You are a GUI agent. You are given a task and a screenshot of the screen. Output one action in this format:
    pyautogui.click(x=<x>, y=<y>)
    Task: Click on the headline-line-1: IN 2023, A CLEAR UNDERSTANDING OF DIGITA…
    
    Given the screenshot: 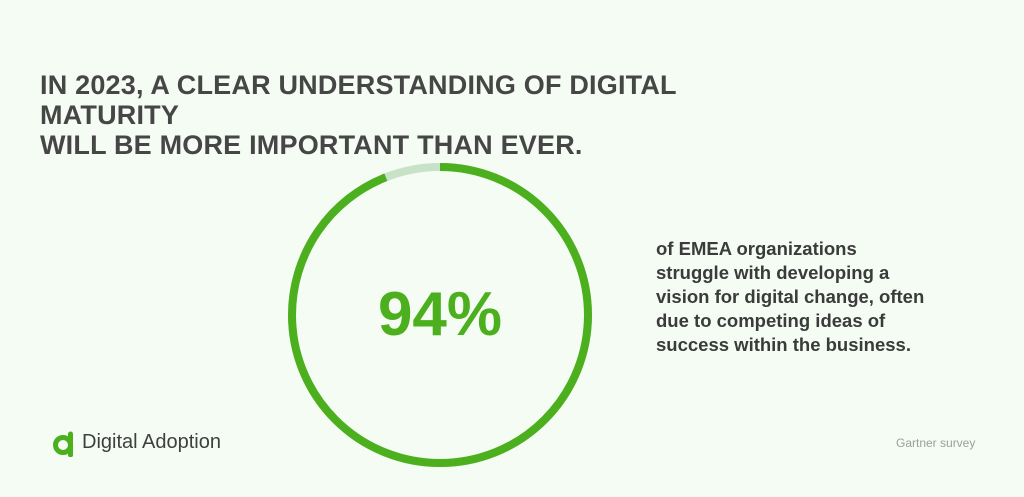 What is the action you would take?
    pyautogui.click(x=358, y=100)
    